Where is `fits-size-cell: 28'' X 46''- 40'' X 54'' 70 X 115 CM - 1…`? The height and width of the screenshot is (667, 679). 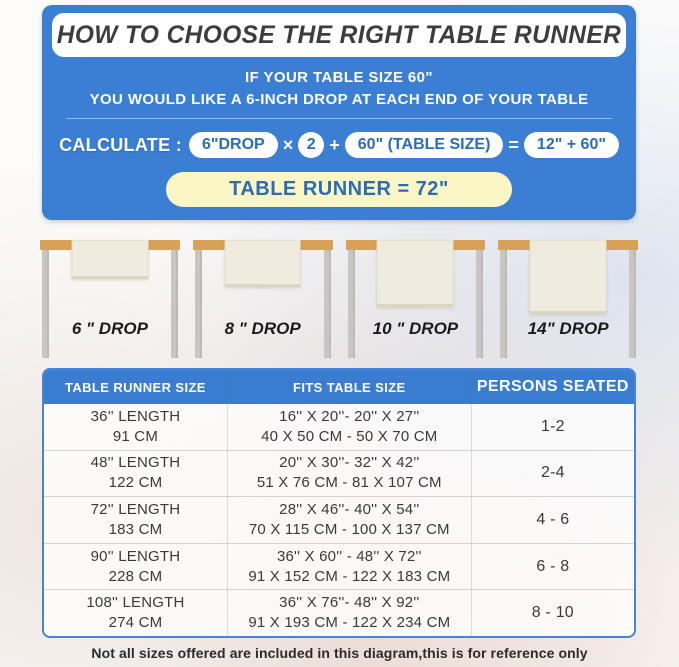
fits-size-cell: 28'' X 46''- 40'' X 54'' 70 X 115 CM - 1… is located at coordinates (349, 520).